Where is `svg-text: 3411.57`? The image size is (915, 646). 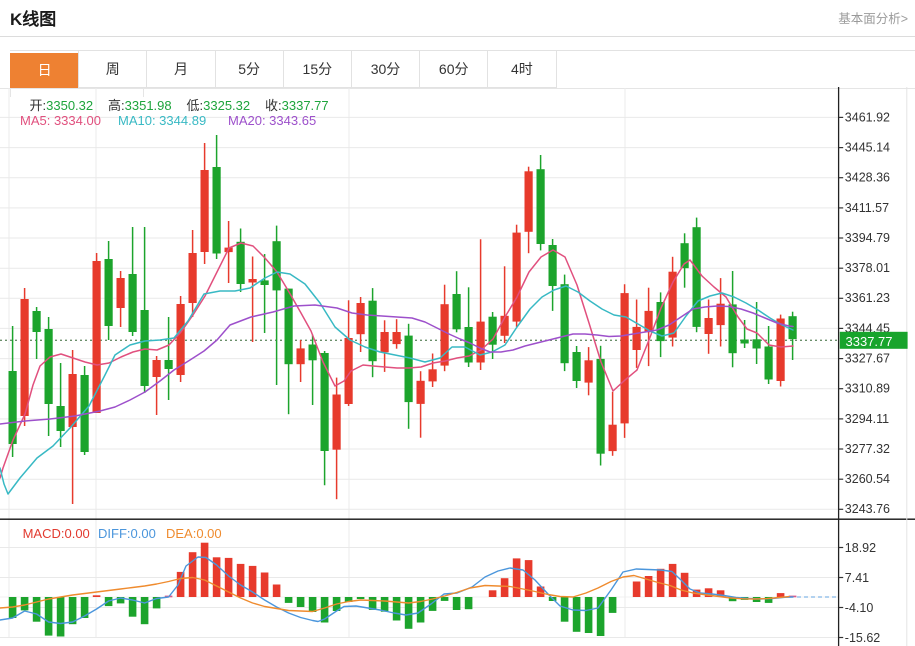 svg-text: 3411.57 is located at coordinates (867, 208).